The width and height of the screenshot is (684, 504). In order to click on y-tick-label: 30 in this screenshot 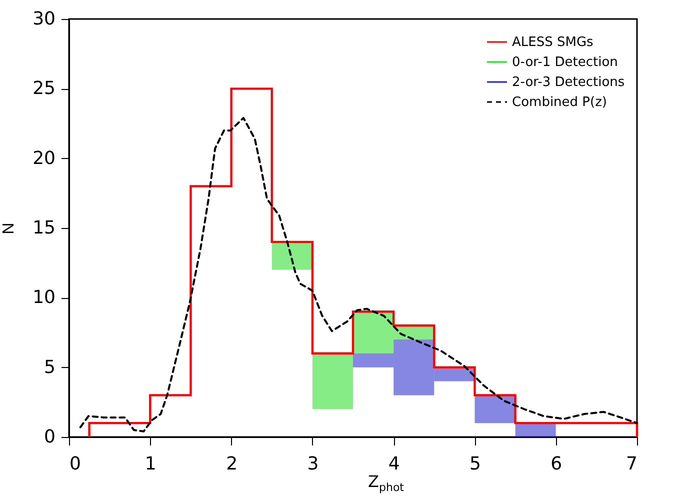, I will do `click(44, 19)`.